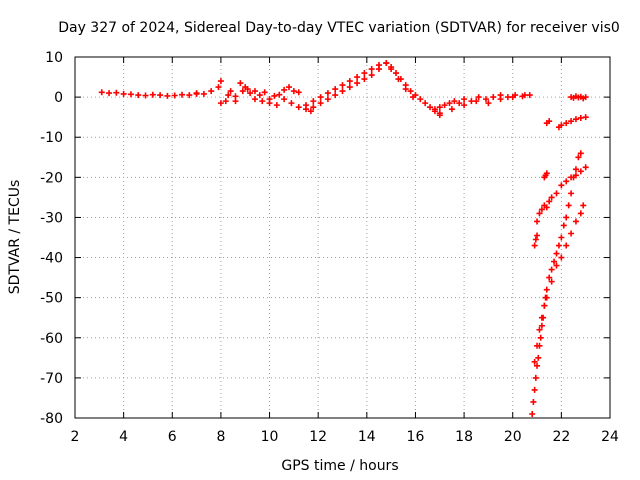 The height and width of the screenshot is (480, 640). What do you see at coordinates (123, 437) in the screenshot?
I see `x-tick-label: 4` at bounding box center [123, 437].